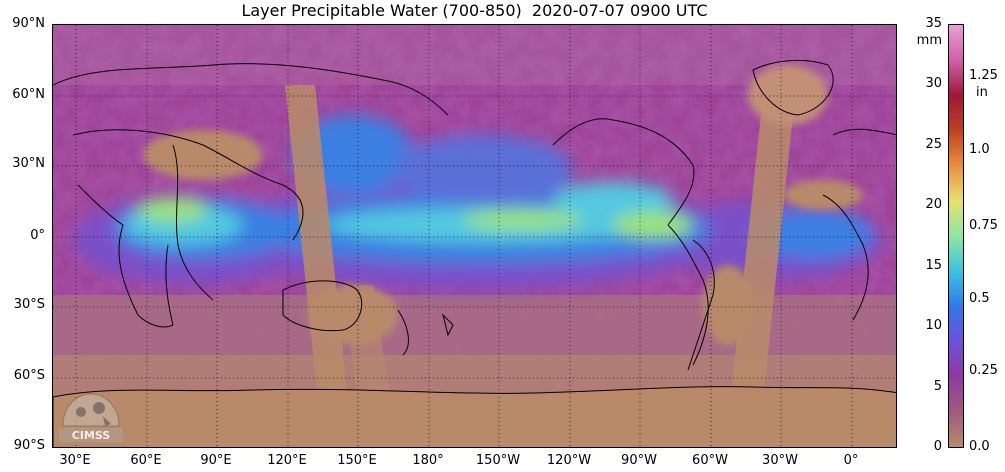  I want to click on lon-label-90w: 90°W, so click(639, 460).